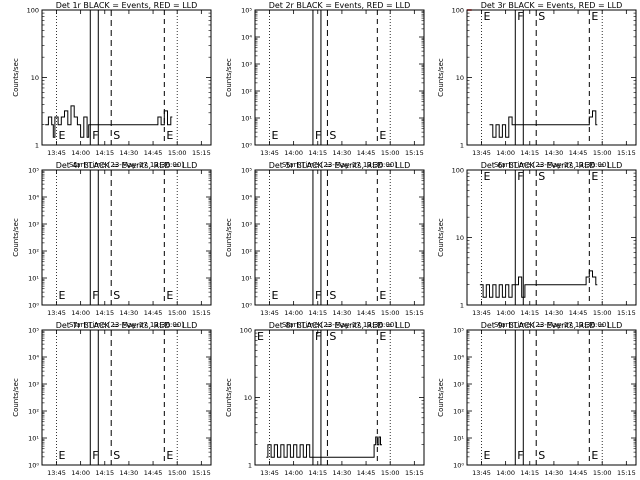 The image size is (640, 480). What do you see at coordinates (552, 325) in the screenshot?
I see `chart-title: Det 9r BLACK = Events, RED = LLD` at bounding box center [552, 325].